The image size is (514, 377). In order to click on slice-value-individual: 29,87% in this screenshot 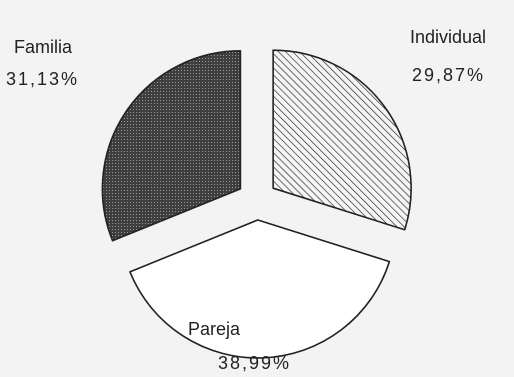, I will do `click(449, 75)`.